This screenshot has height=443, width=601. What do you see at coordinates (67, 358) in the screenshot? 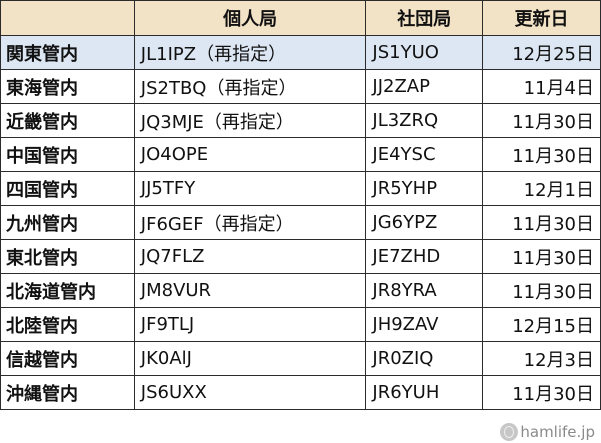
I see `region-cell: 信越管内` at bounding box center [67, 358].